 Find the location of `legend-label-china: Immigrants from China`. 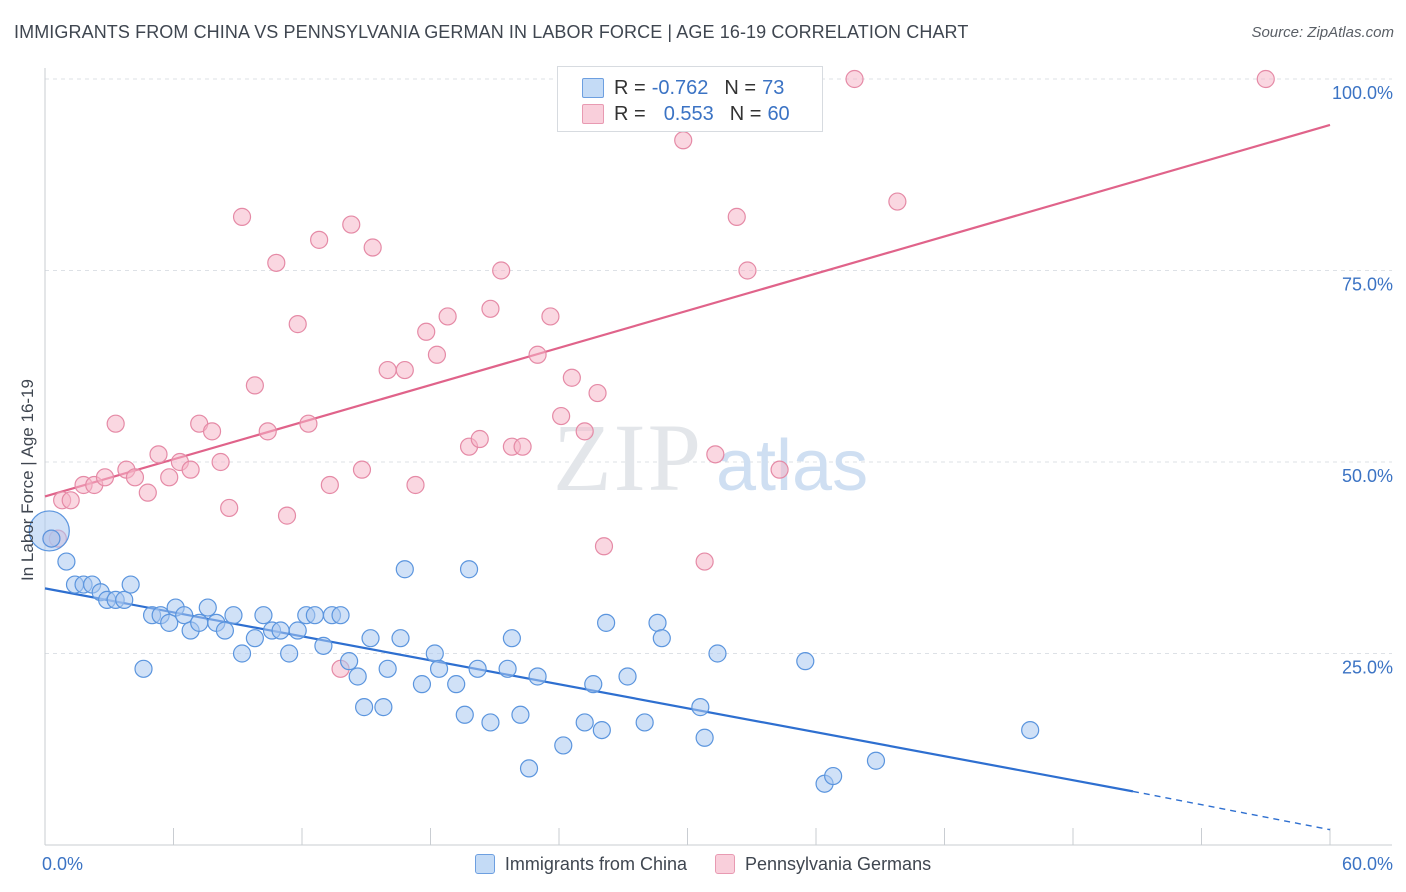

legend-label-china: Immigrants from China is located at coordinates (595, 863).